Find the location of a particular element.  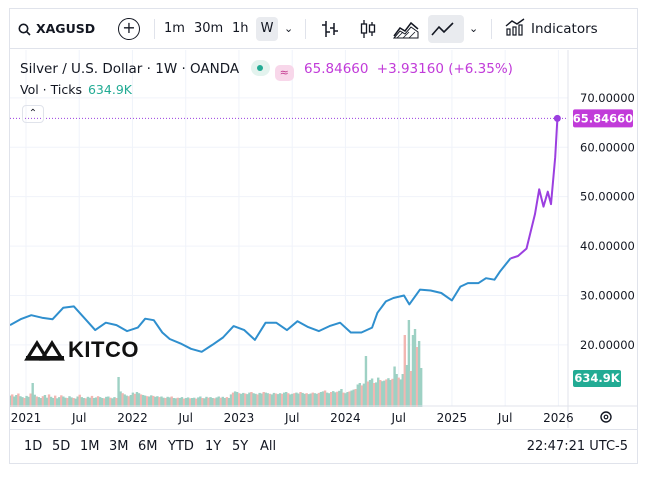

range-all: All is located at coordinates (268, 446).